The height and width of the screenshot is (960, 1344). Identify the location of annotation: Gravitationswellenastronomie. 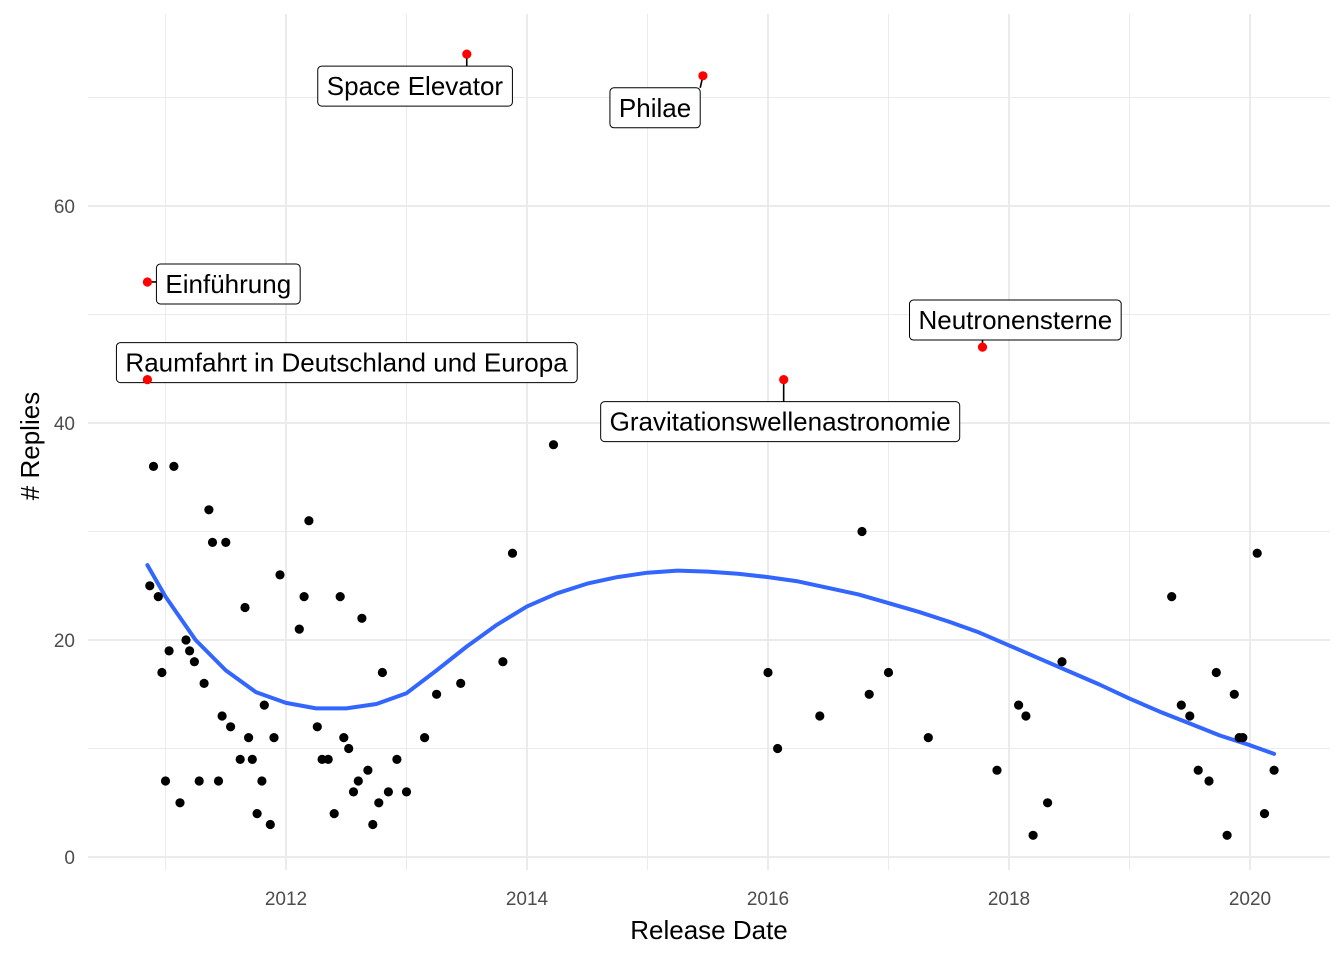
(780, 422).